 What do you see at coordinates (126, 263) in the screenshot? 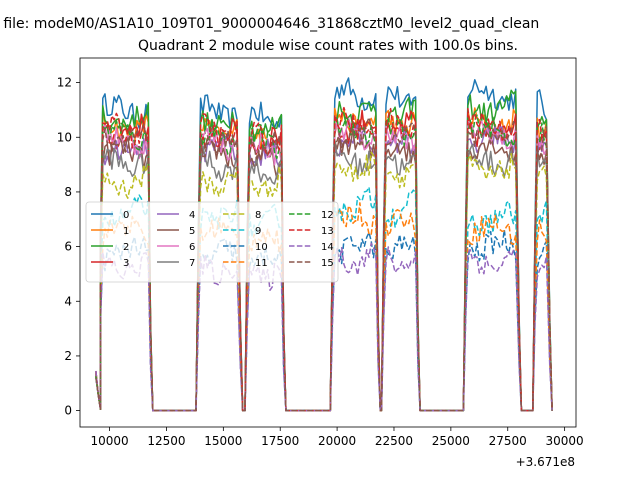
I see `legend-label-3: 3` at bounding box center [126, 263].